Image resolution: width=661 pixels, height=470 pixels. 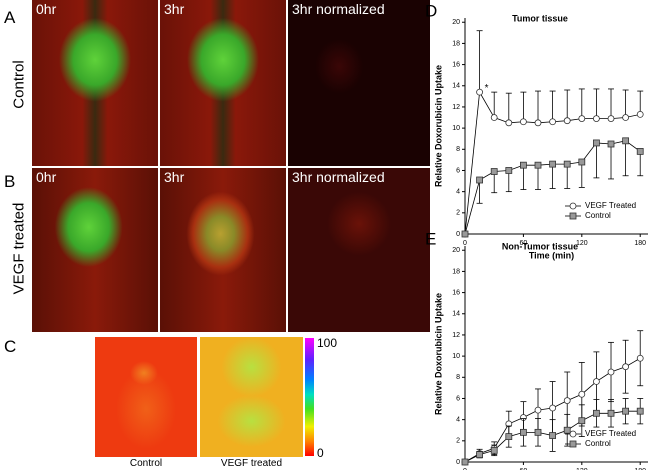 I want to click on image: 3hr, so click(x=223, y=250).